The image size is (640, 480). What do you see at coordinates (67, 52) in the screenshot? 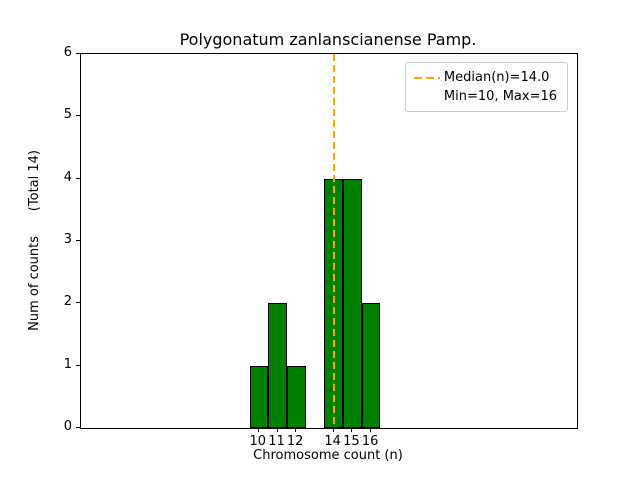
I see `y-tick-label: 6` at bounding box center [67, 52].